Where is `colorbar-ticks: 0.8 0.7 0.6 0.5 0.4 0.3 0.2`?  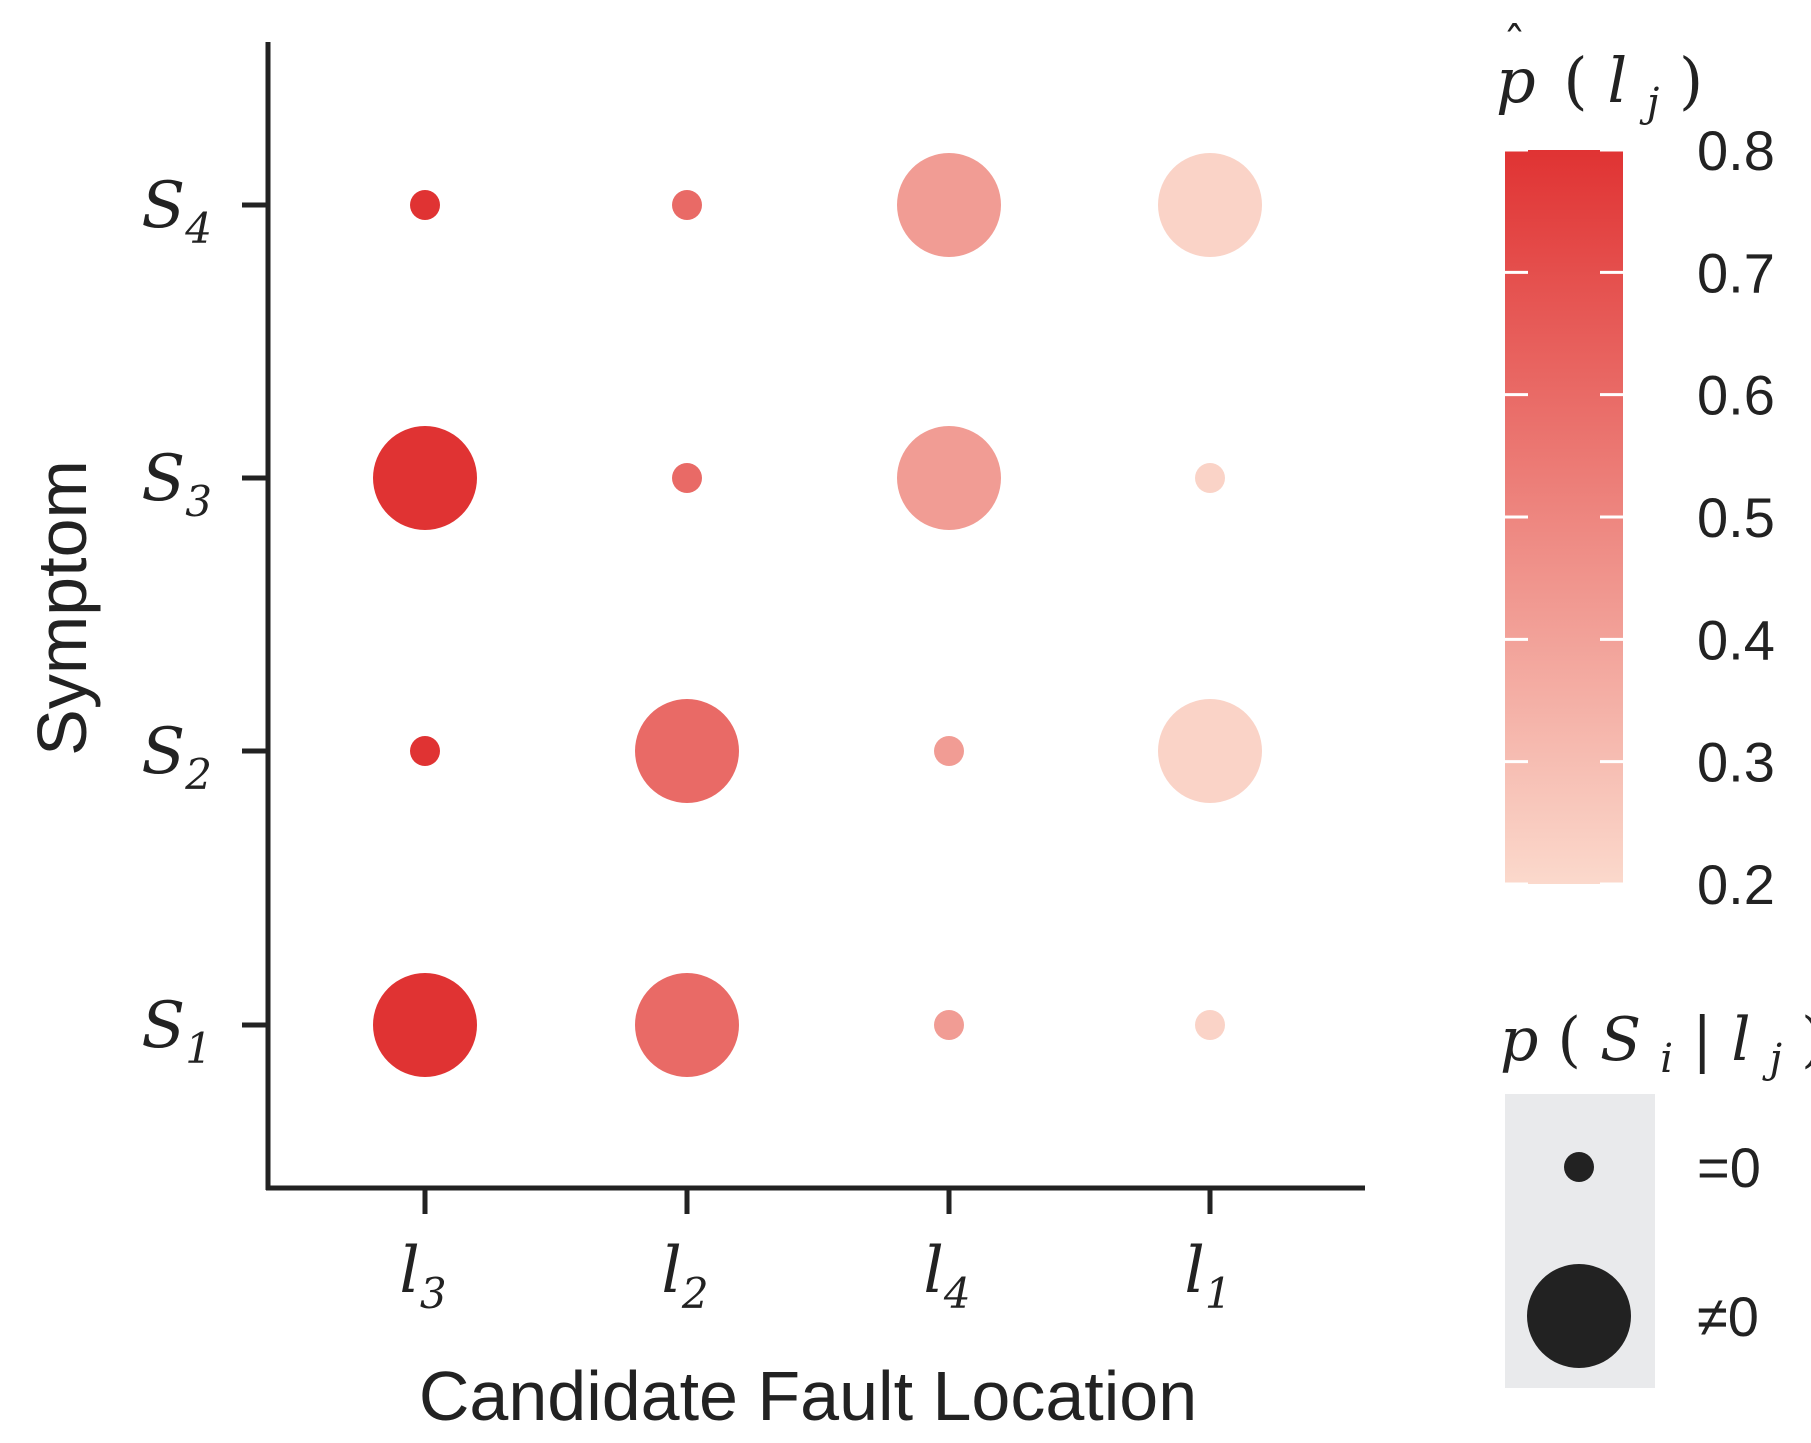 colorbar-ticks: 0.8 0.7 0.6 0.5 0.4 0.3 0.2 is located at coordinates (1640, 517).